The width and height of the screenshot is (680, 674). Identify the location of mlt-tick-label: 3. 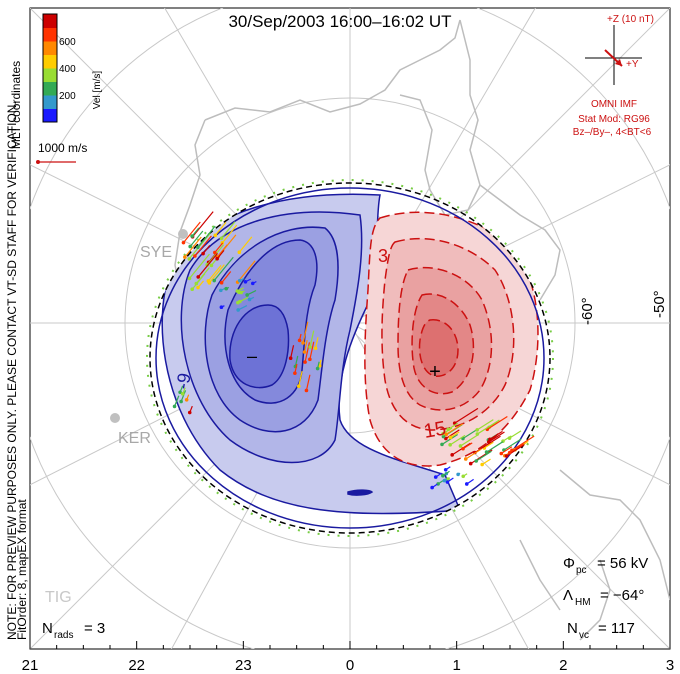
(670, 665).